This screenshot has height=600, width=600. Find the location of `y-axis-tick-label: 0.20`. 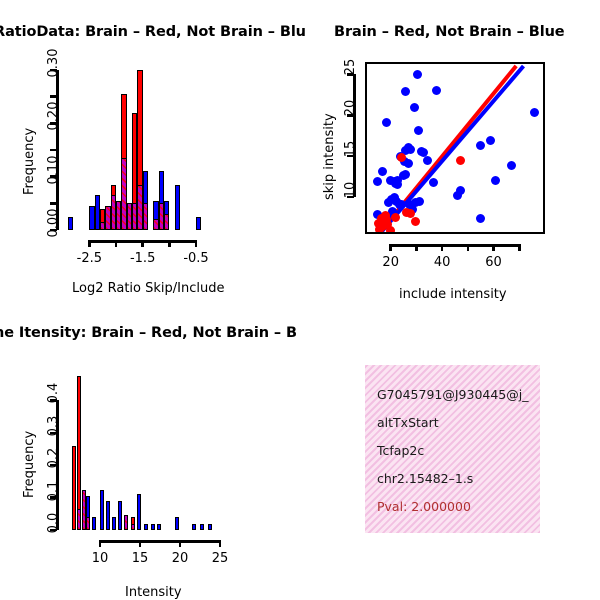

y-axis-tick-label: 0.20 is located at coordinates (53, 116).